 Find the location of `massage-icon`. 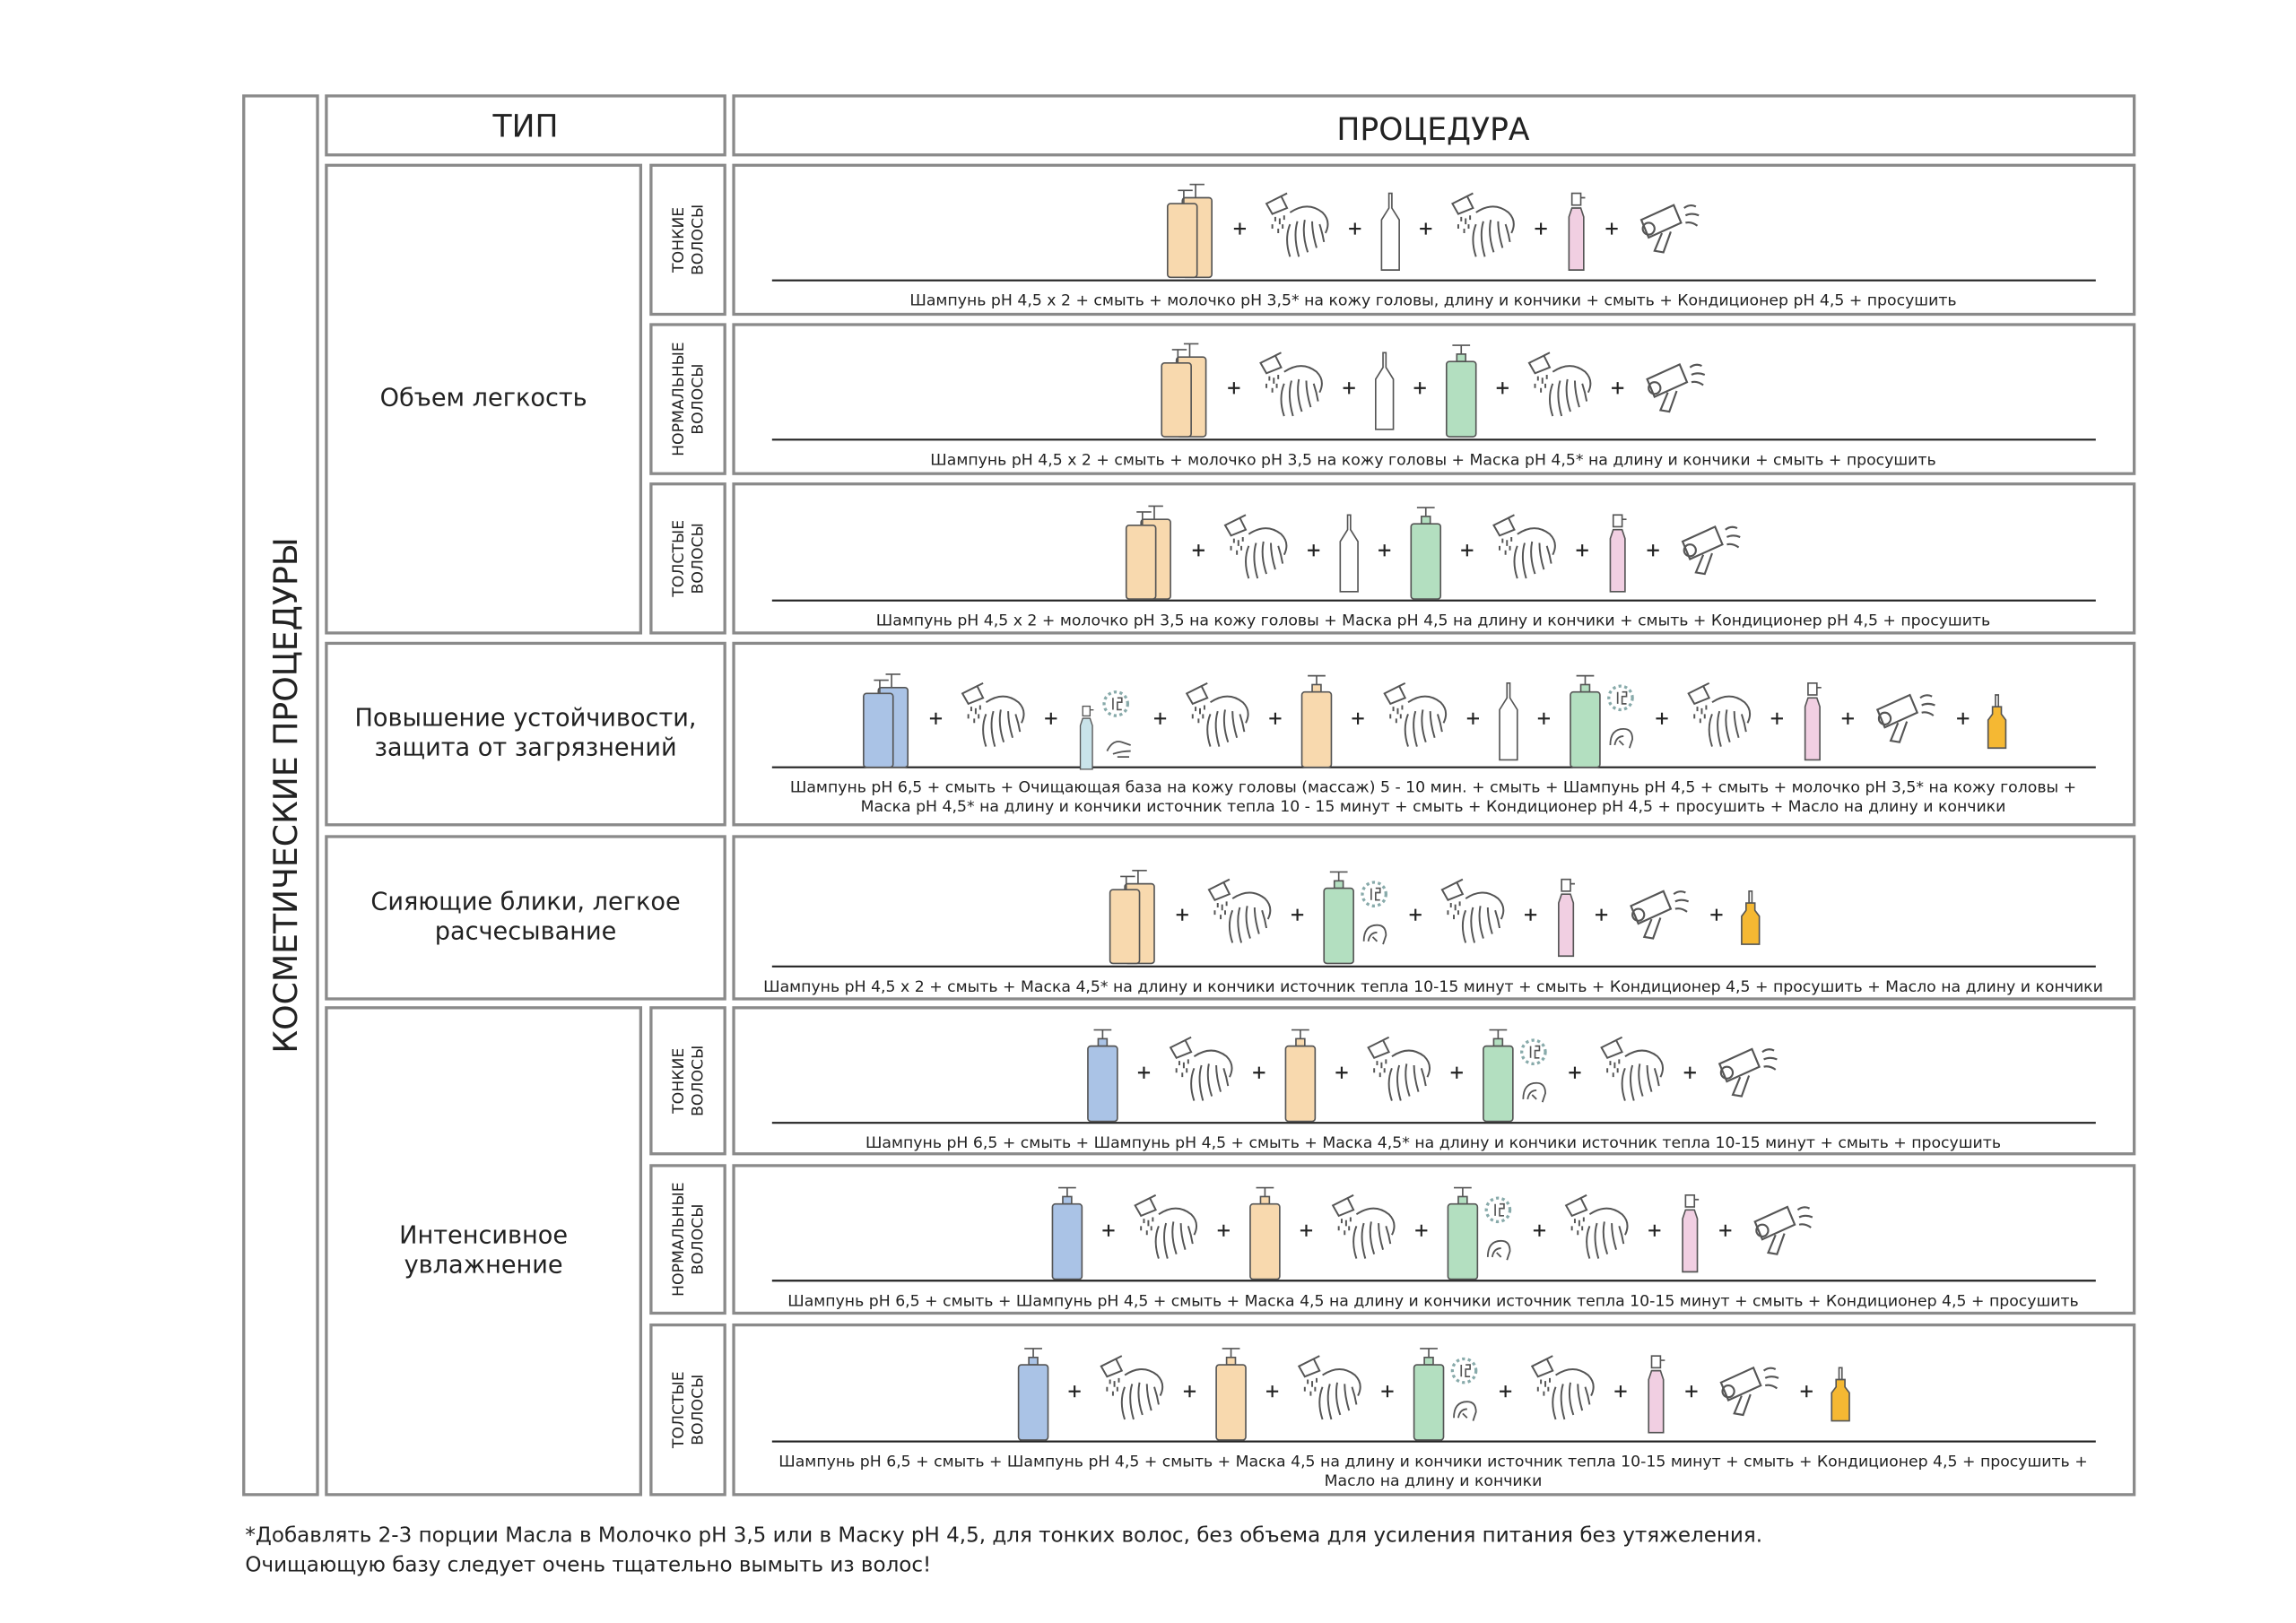

massage-icon is located at coordinates (1119, 750).